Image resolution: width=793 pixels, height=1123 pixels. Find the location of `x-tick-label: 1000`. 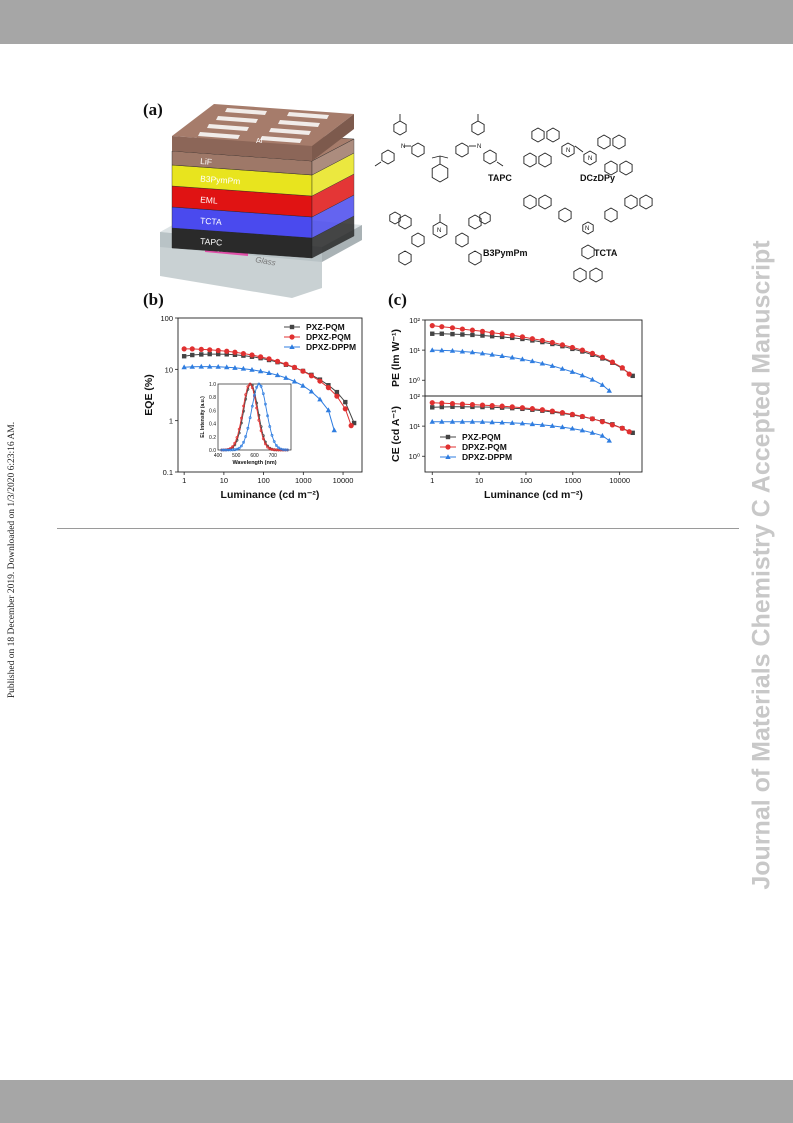

x-tick-label: 1000 is located at coordinates (303, 480).